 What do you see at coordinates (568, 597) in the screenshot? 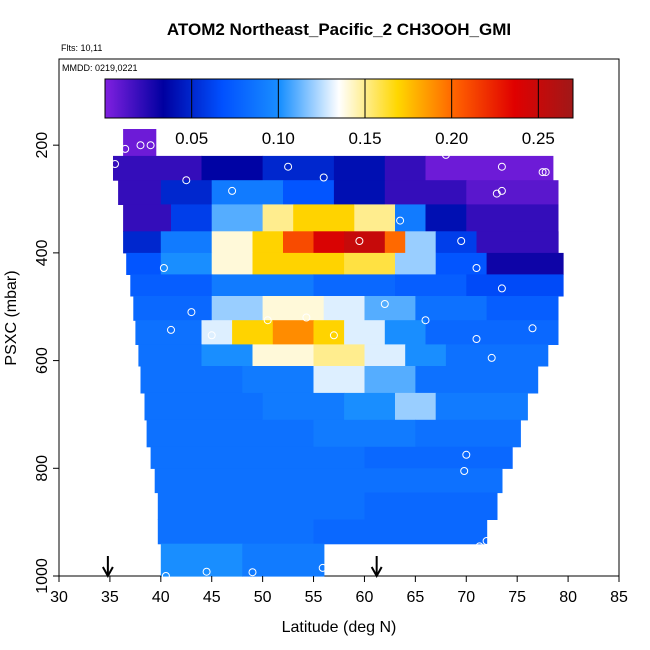
I see `x-tick-label: 80` at bounding box center [568, 597].